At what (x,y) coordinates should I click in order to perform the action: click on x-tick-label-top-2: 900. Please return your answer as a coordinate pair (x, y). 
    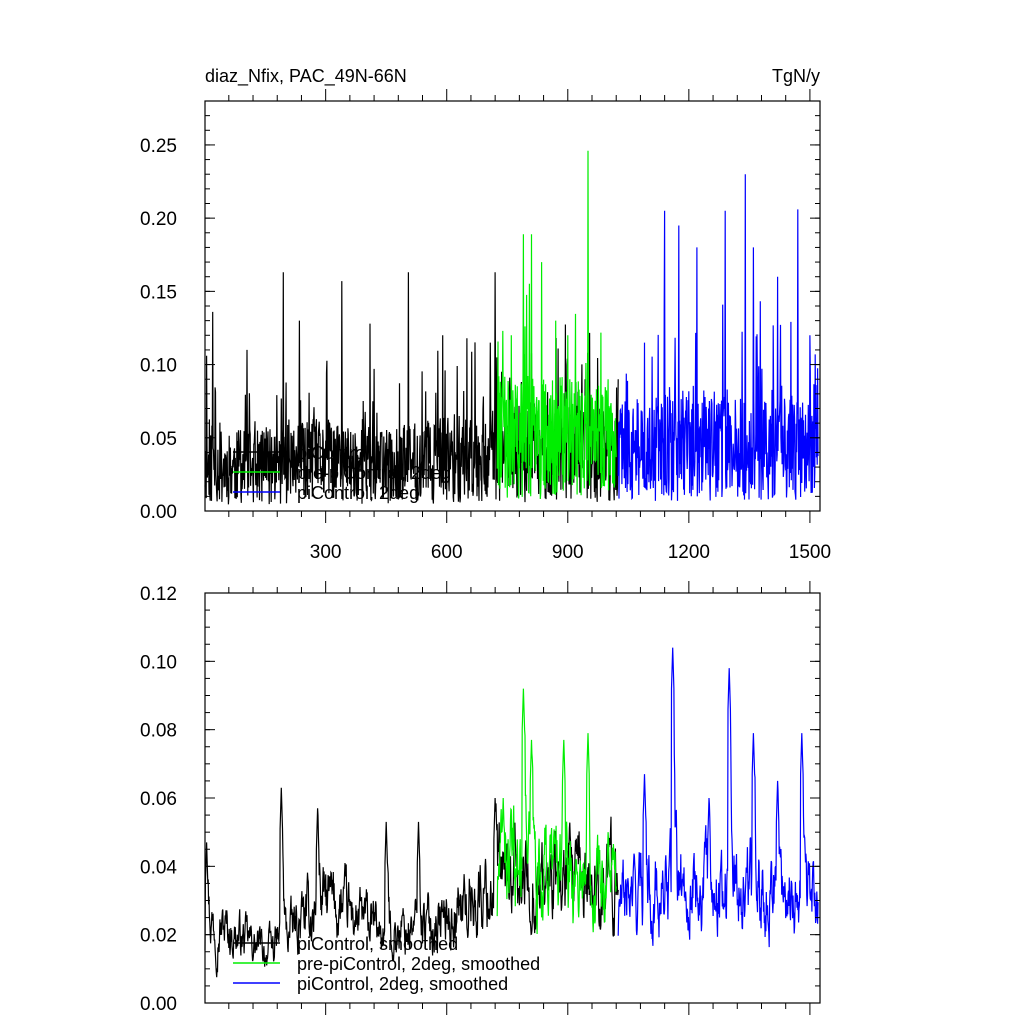
    Looking at the image, I should click on (568, 552).